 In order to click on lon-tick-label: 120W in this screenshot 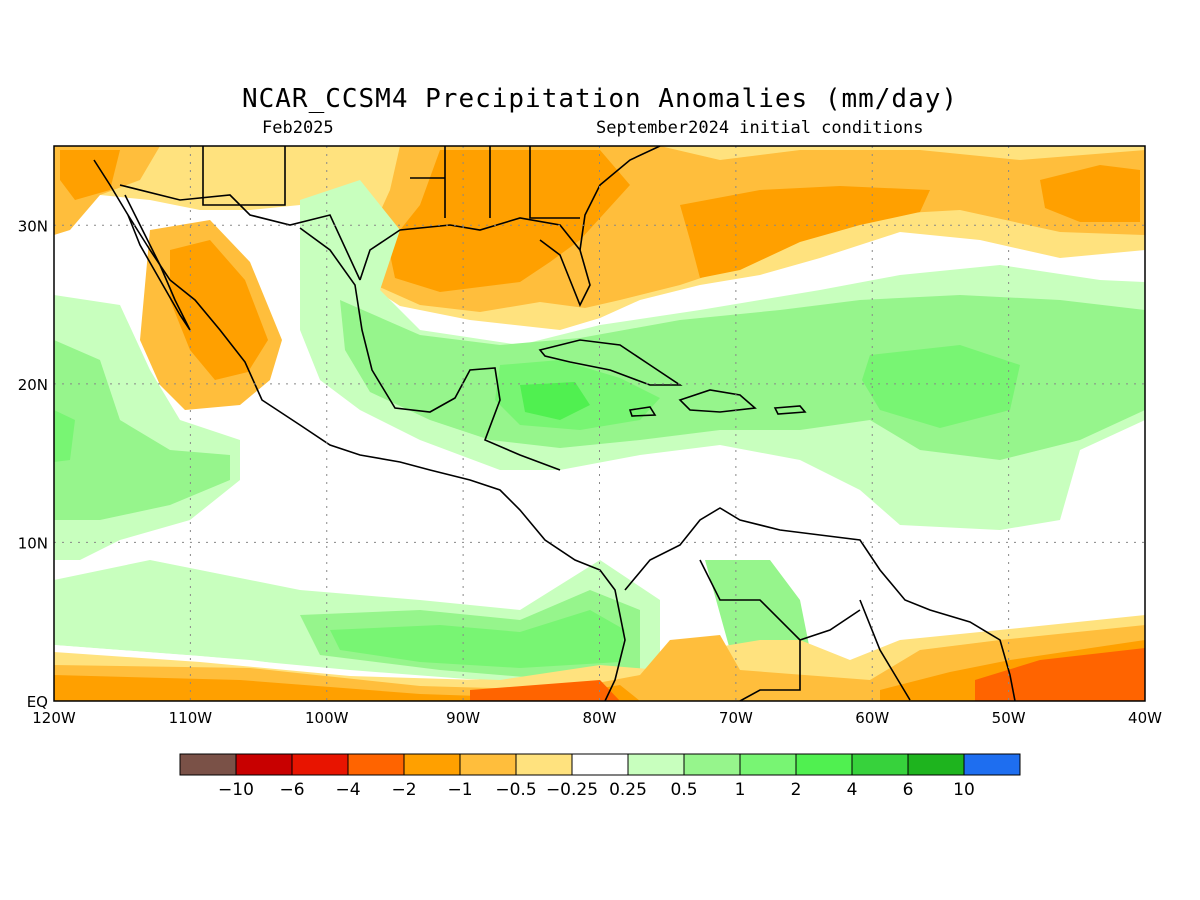, I will do `click(54, 718)`.